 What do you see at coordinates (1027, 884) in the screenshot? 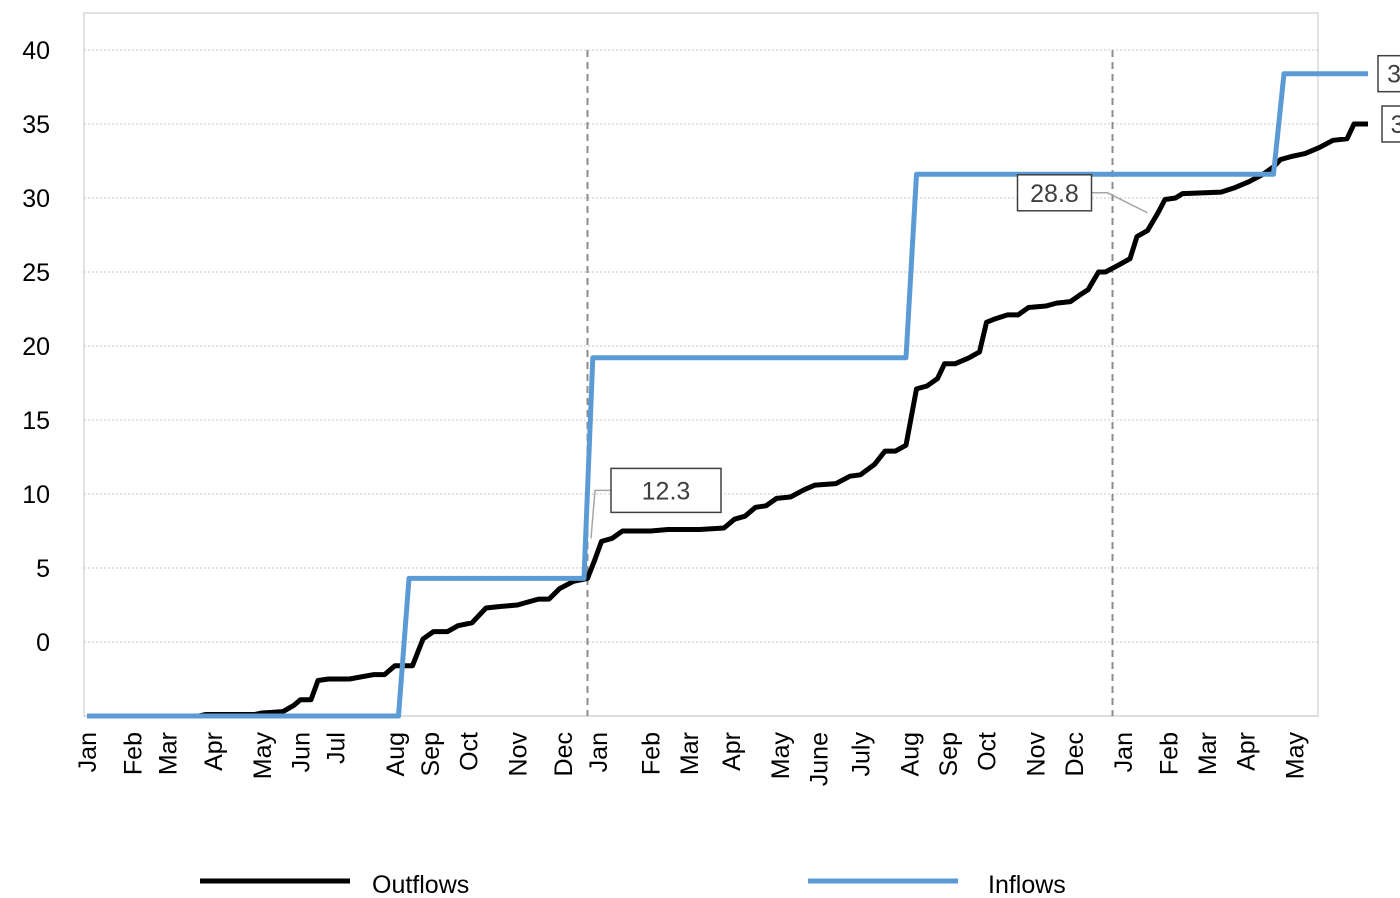
I see `legend-label-inflows: Inflows` at bounding box center [1027, 884].